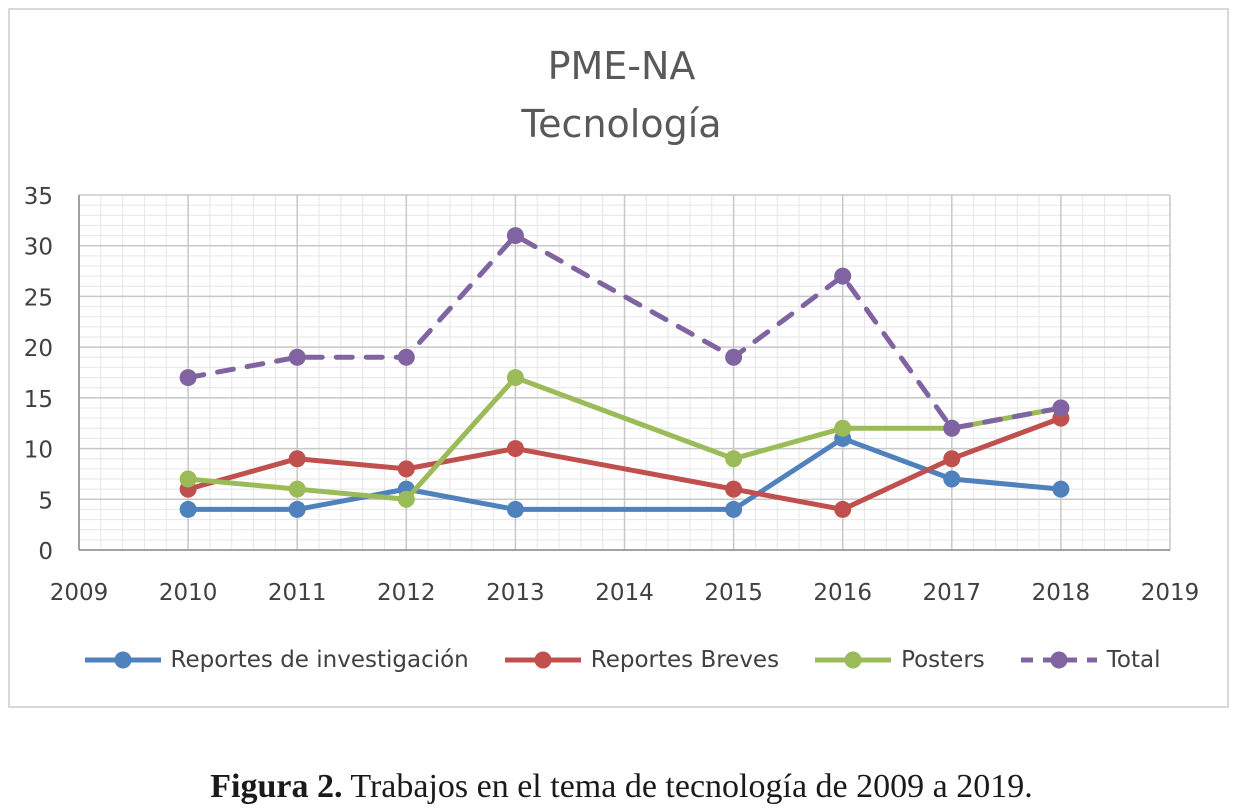  Describe the element at coordinates (515, 593) in the screenshot. I see `x-tick-label: 2013` at that location.